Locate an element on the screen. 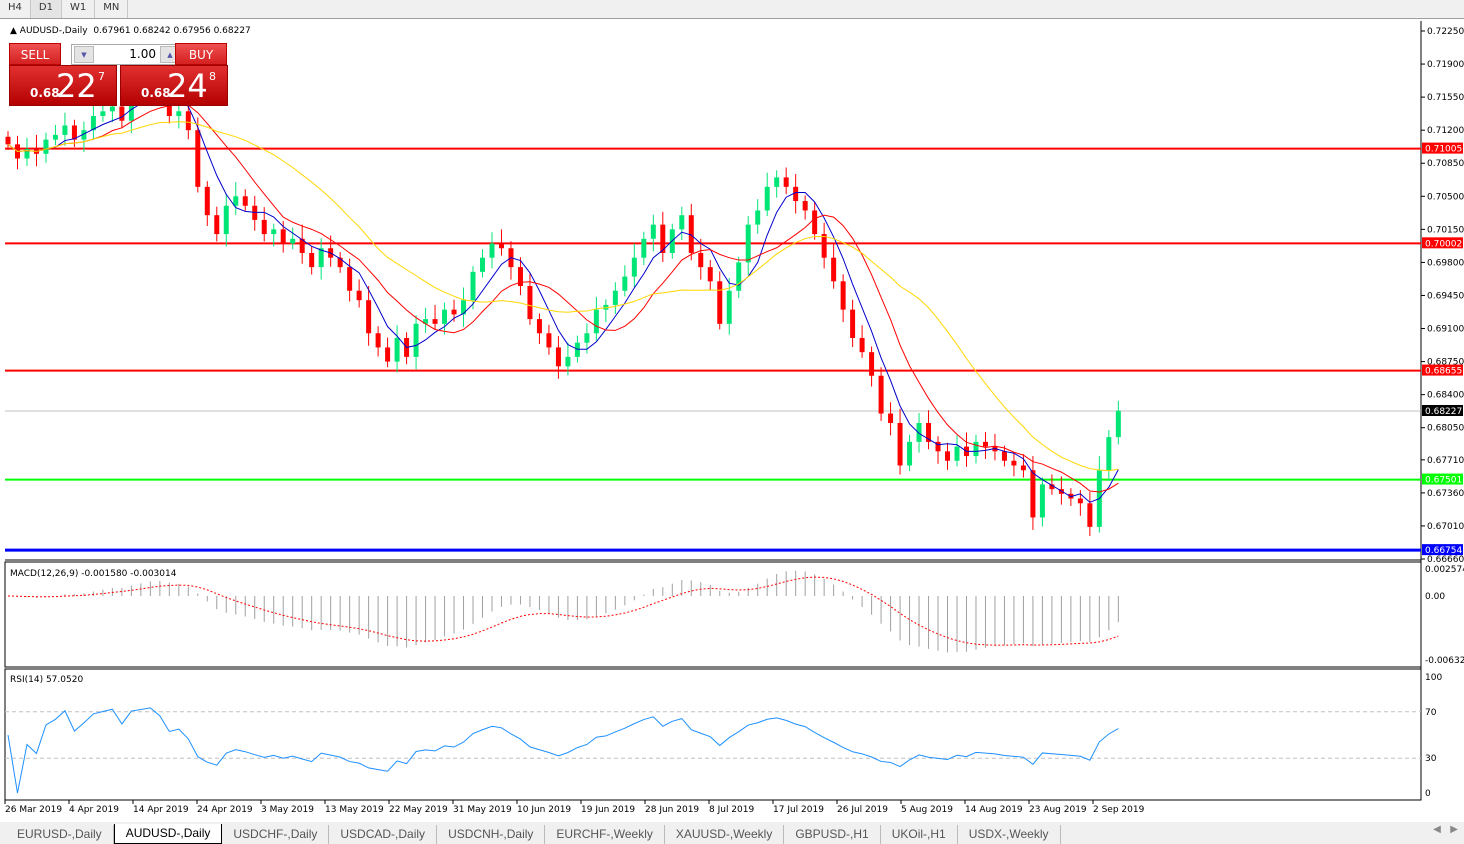 Image resolution: width=1464 pixels, height=844 pixels. price-axis-label: 0.71550 is located at coordinates (1445, 98).